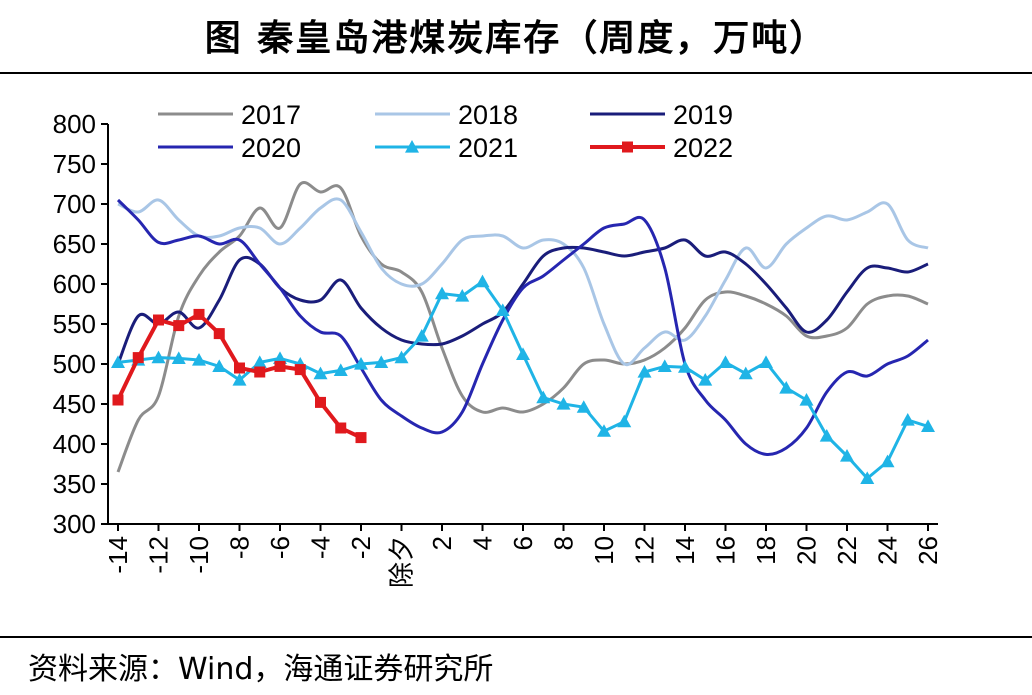 This screenshot has height=695, width=1032. Describe the element at coordinates (703, 115) in the screenshot. I see `legend-label-2019: 2019` at that location.